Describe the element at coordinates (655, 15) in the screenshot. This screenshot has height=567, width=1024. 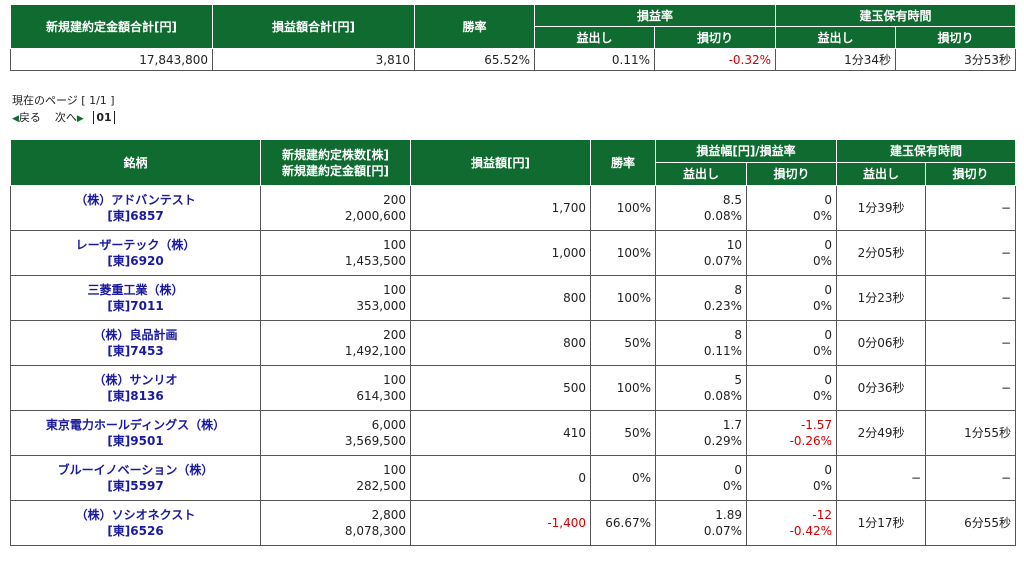
I see `summary-header-pnl-rate: 損益率` at that location.